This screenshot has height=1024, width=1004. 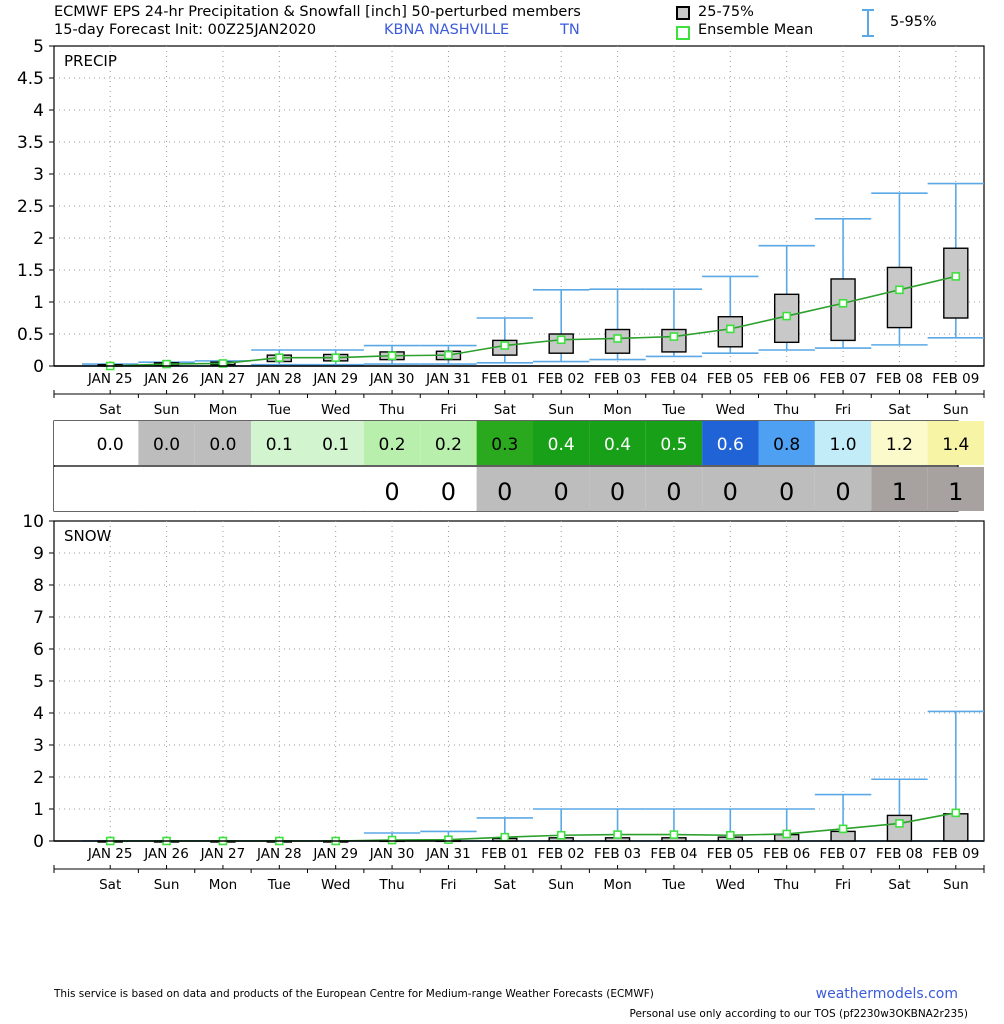 I want to click on legend: 25-75% Ensemble Mean 5-95%, so click(x=836, y=22).